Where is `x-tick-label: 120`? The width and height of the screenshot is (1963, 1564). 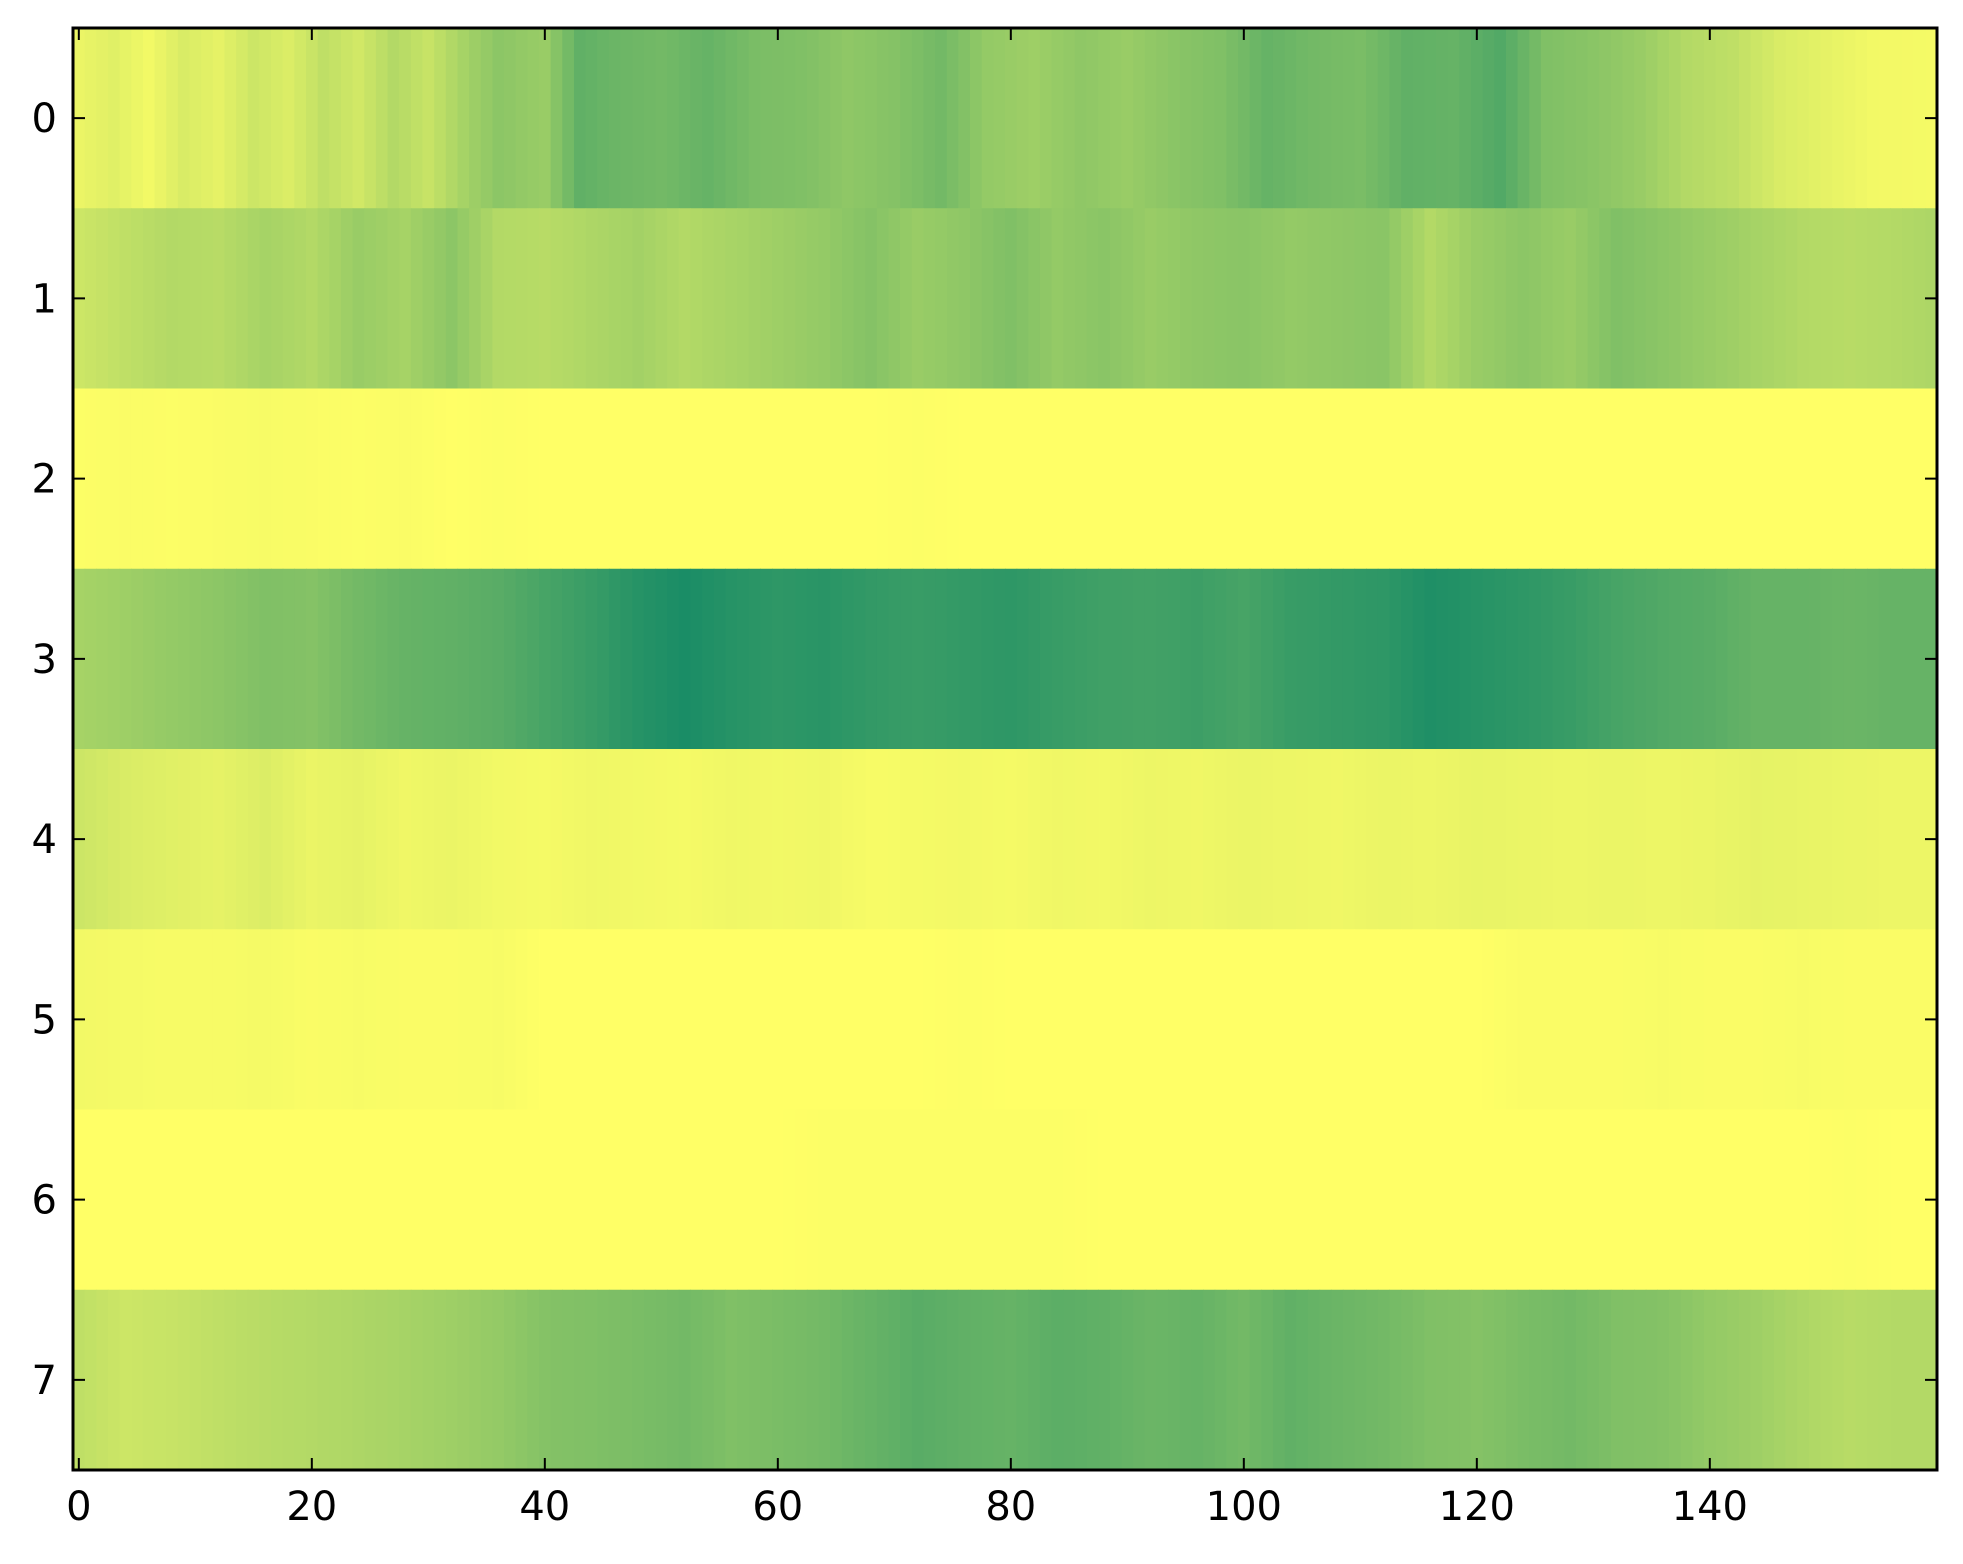 x-tick-label: 120 is located at coordinates (1477, 1507).